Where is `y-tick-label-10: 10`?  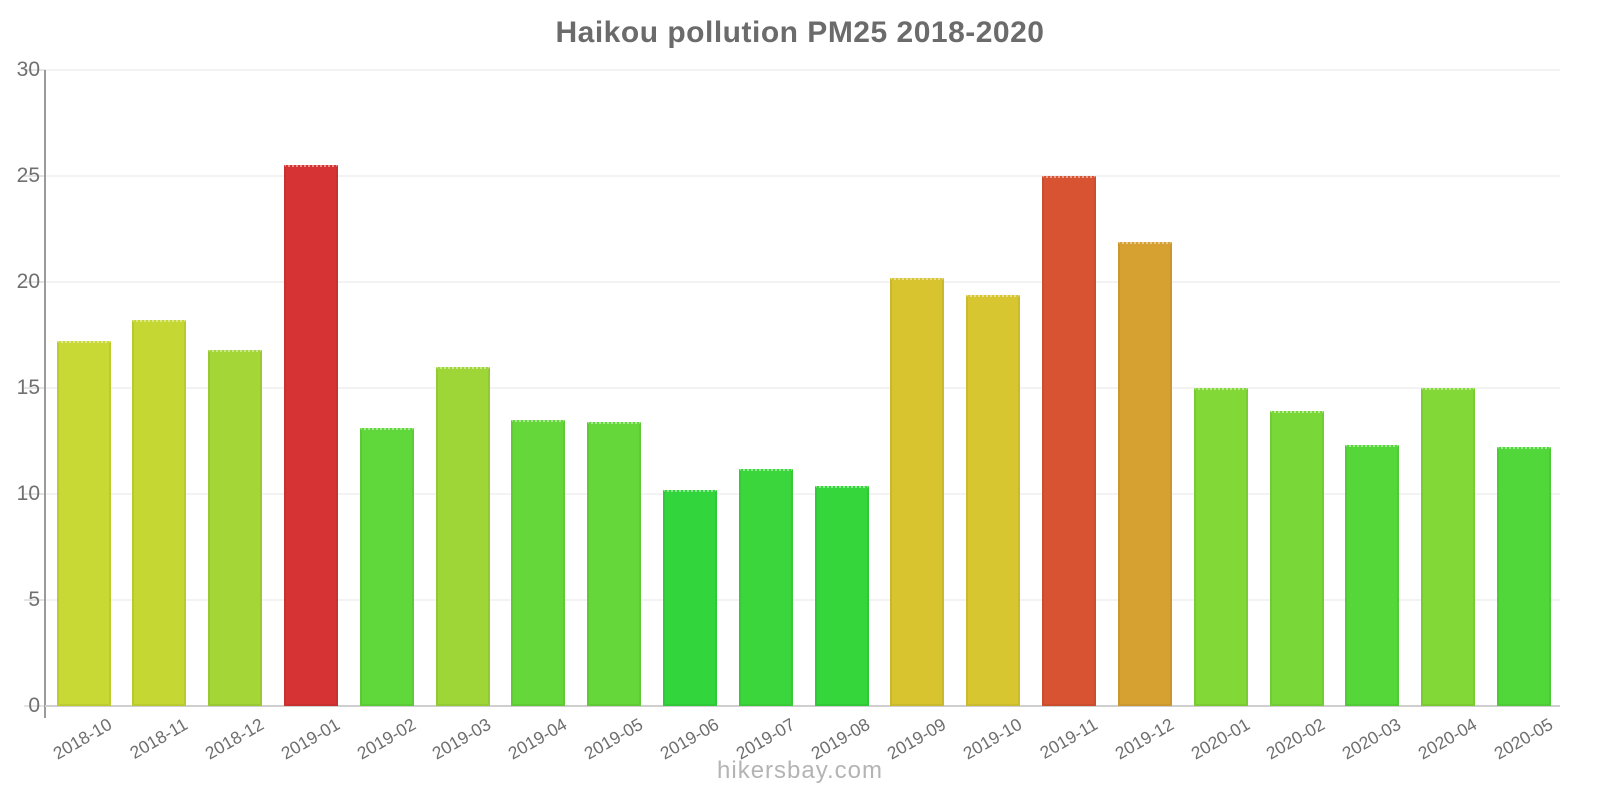 y-tick-label-10: 10 is located at coordinates (28, 493).